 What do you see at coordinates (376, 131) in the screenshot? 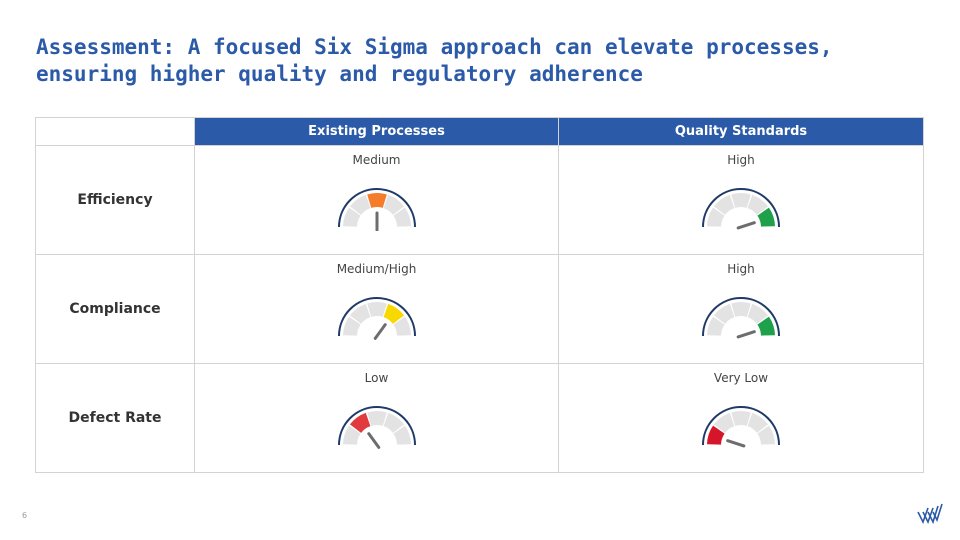
I see `column-header-existing-processes: Existing Processes` at bounding box center [376, 131].